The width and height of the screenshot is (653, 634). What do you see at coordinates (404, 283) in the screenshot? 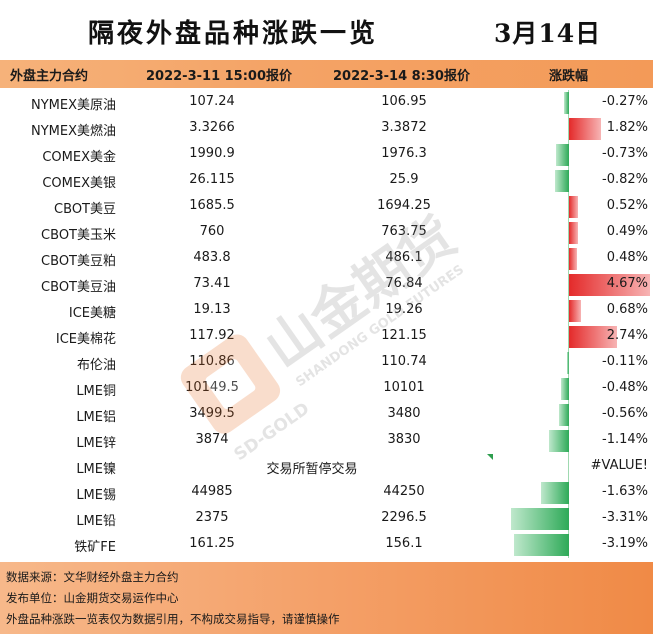
I see `price-2: 76.84` at bounding box center [404, 283].